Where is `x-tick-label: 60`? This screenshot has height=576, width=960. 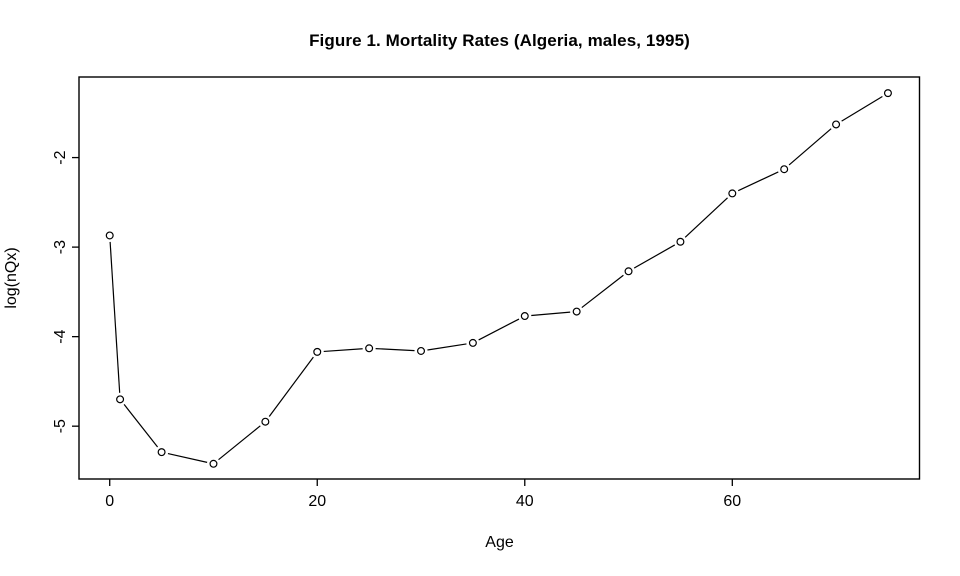 x-tick-label: 60 is located at coordinates (732, 501).